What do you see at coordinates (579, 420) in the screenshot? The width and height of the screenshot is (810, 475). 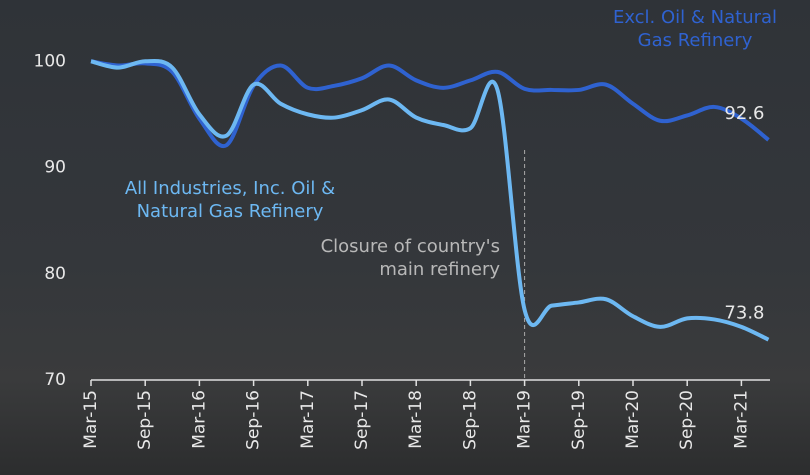 I see `x-tick-label: Sep-19` at bounding box center [579, 420].